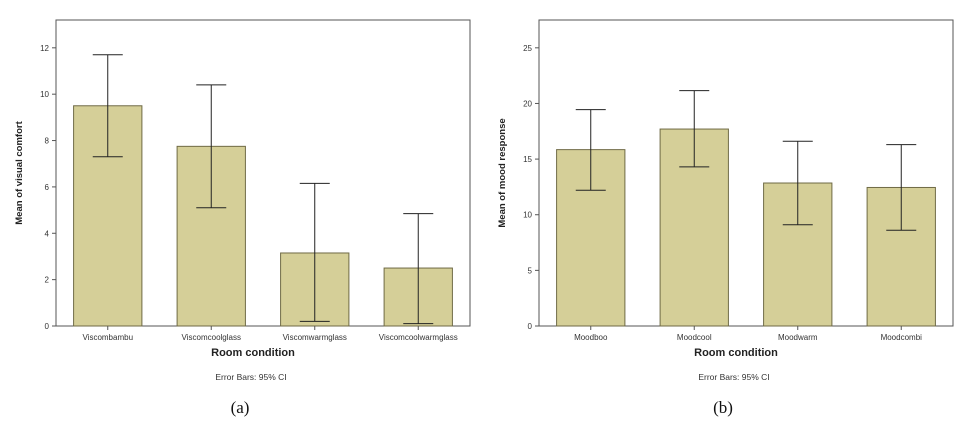 The width and height of the screenshot is (963, 438). Describe the element at coordinates (527, 103) in the screenshot. I see `y-tick-label: 20` at that location.